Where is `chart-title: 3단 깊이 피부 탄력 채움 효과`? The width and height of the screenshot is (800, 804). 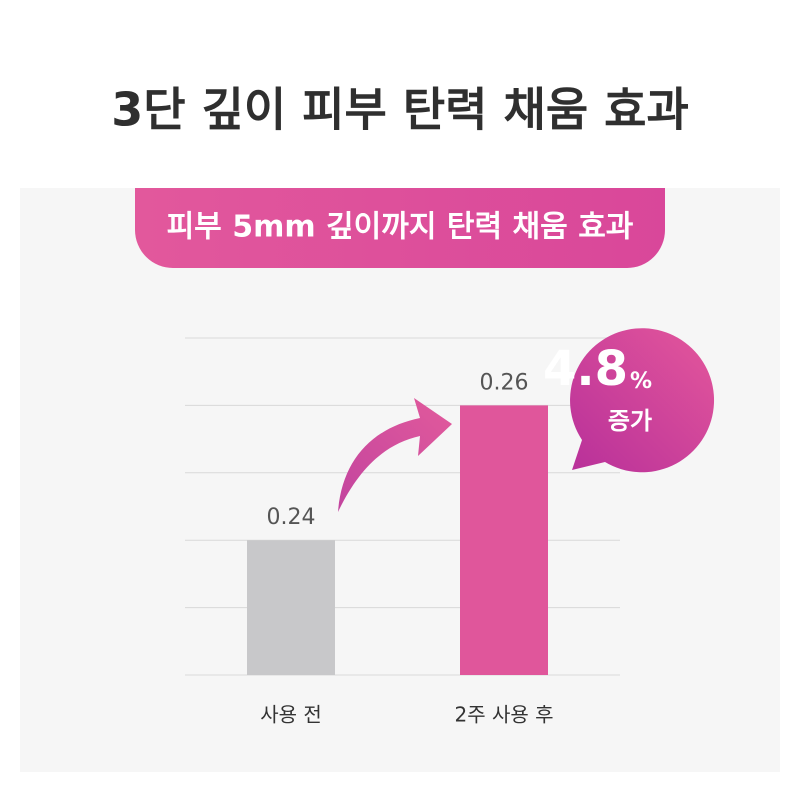 chart-title: 3단 깊이 피부 탄력 채움 효과 is located at coordinates (400, 110).